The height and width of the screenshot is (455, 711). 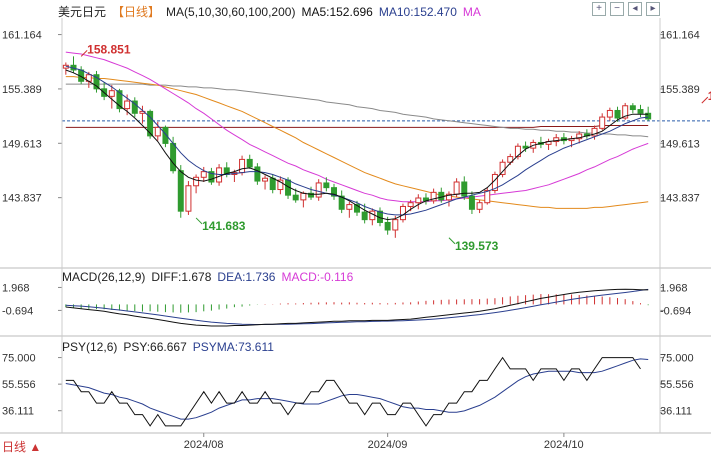 I want to click on macd-tick-label-left: -0.694, so click(x=17, y=311).